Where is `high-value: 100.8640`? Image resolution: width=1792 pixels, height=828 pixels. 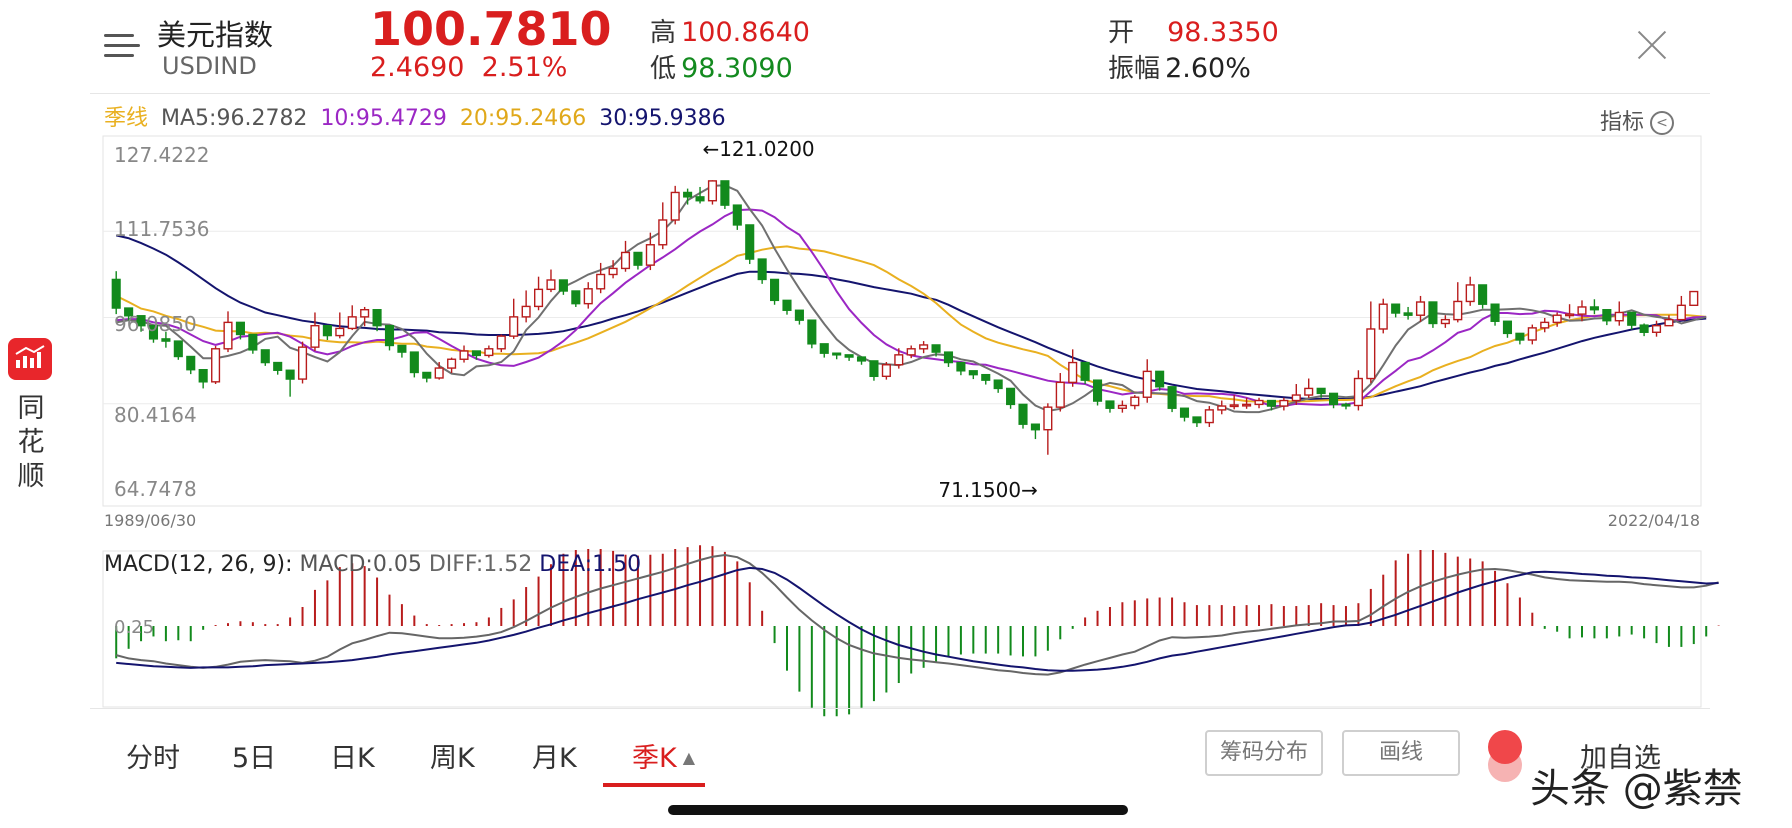
high-value: 100.8640 is located at coordinates (745, 32).